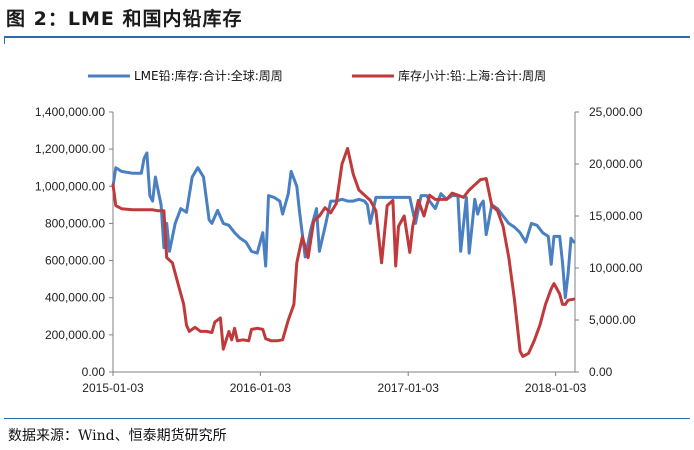  I want to click on figure-title: 图 2：LME 和国内铅库存, so click(124, 19).